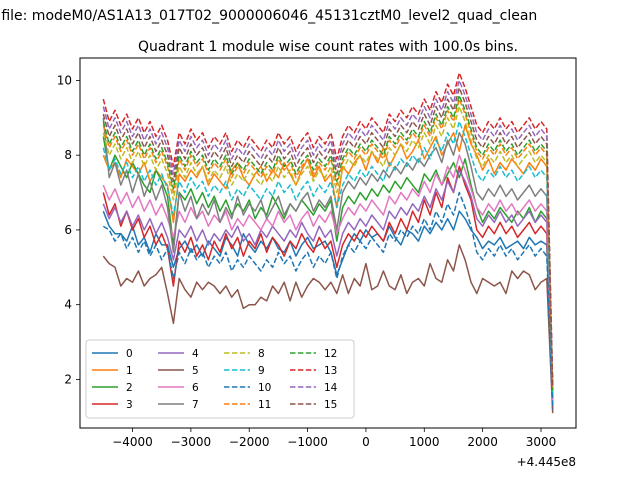 The image size is (640, 480). I want to click on legend-label-5: 5, so click(195, 371).